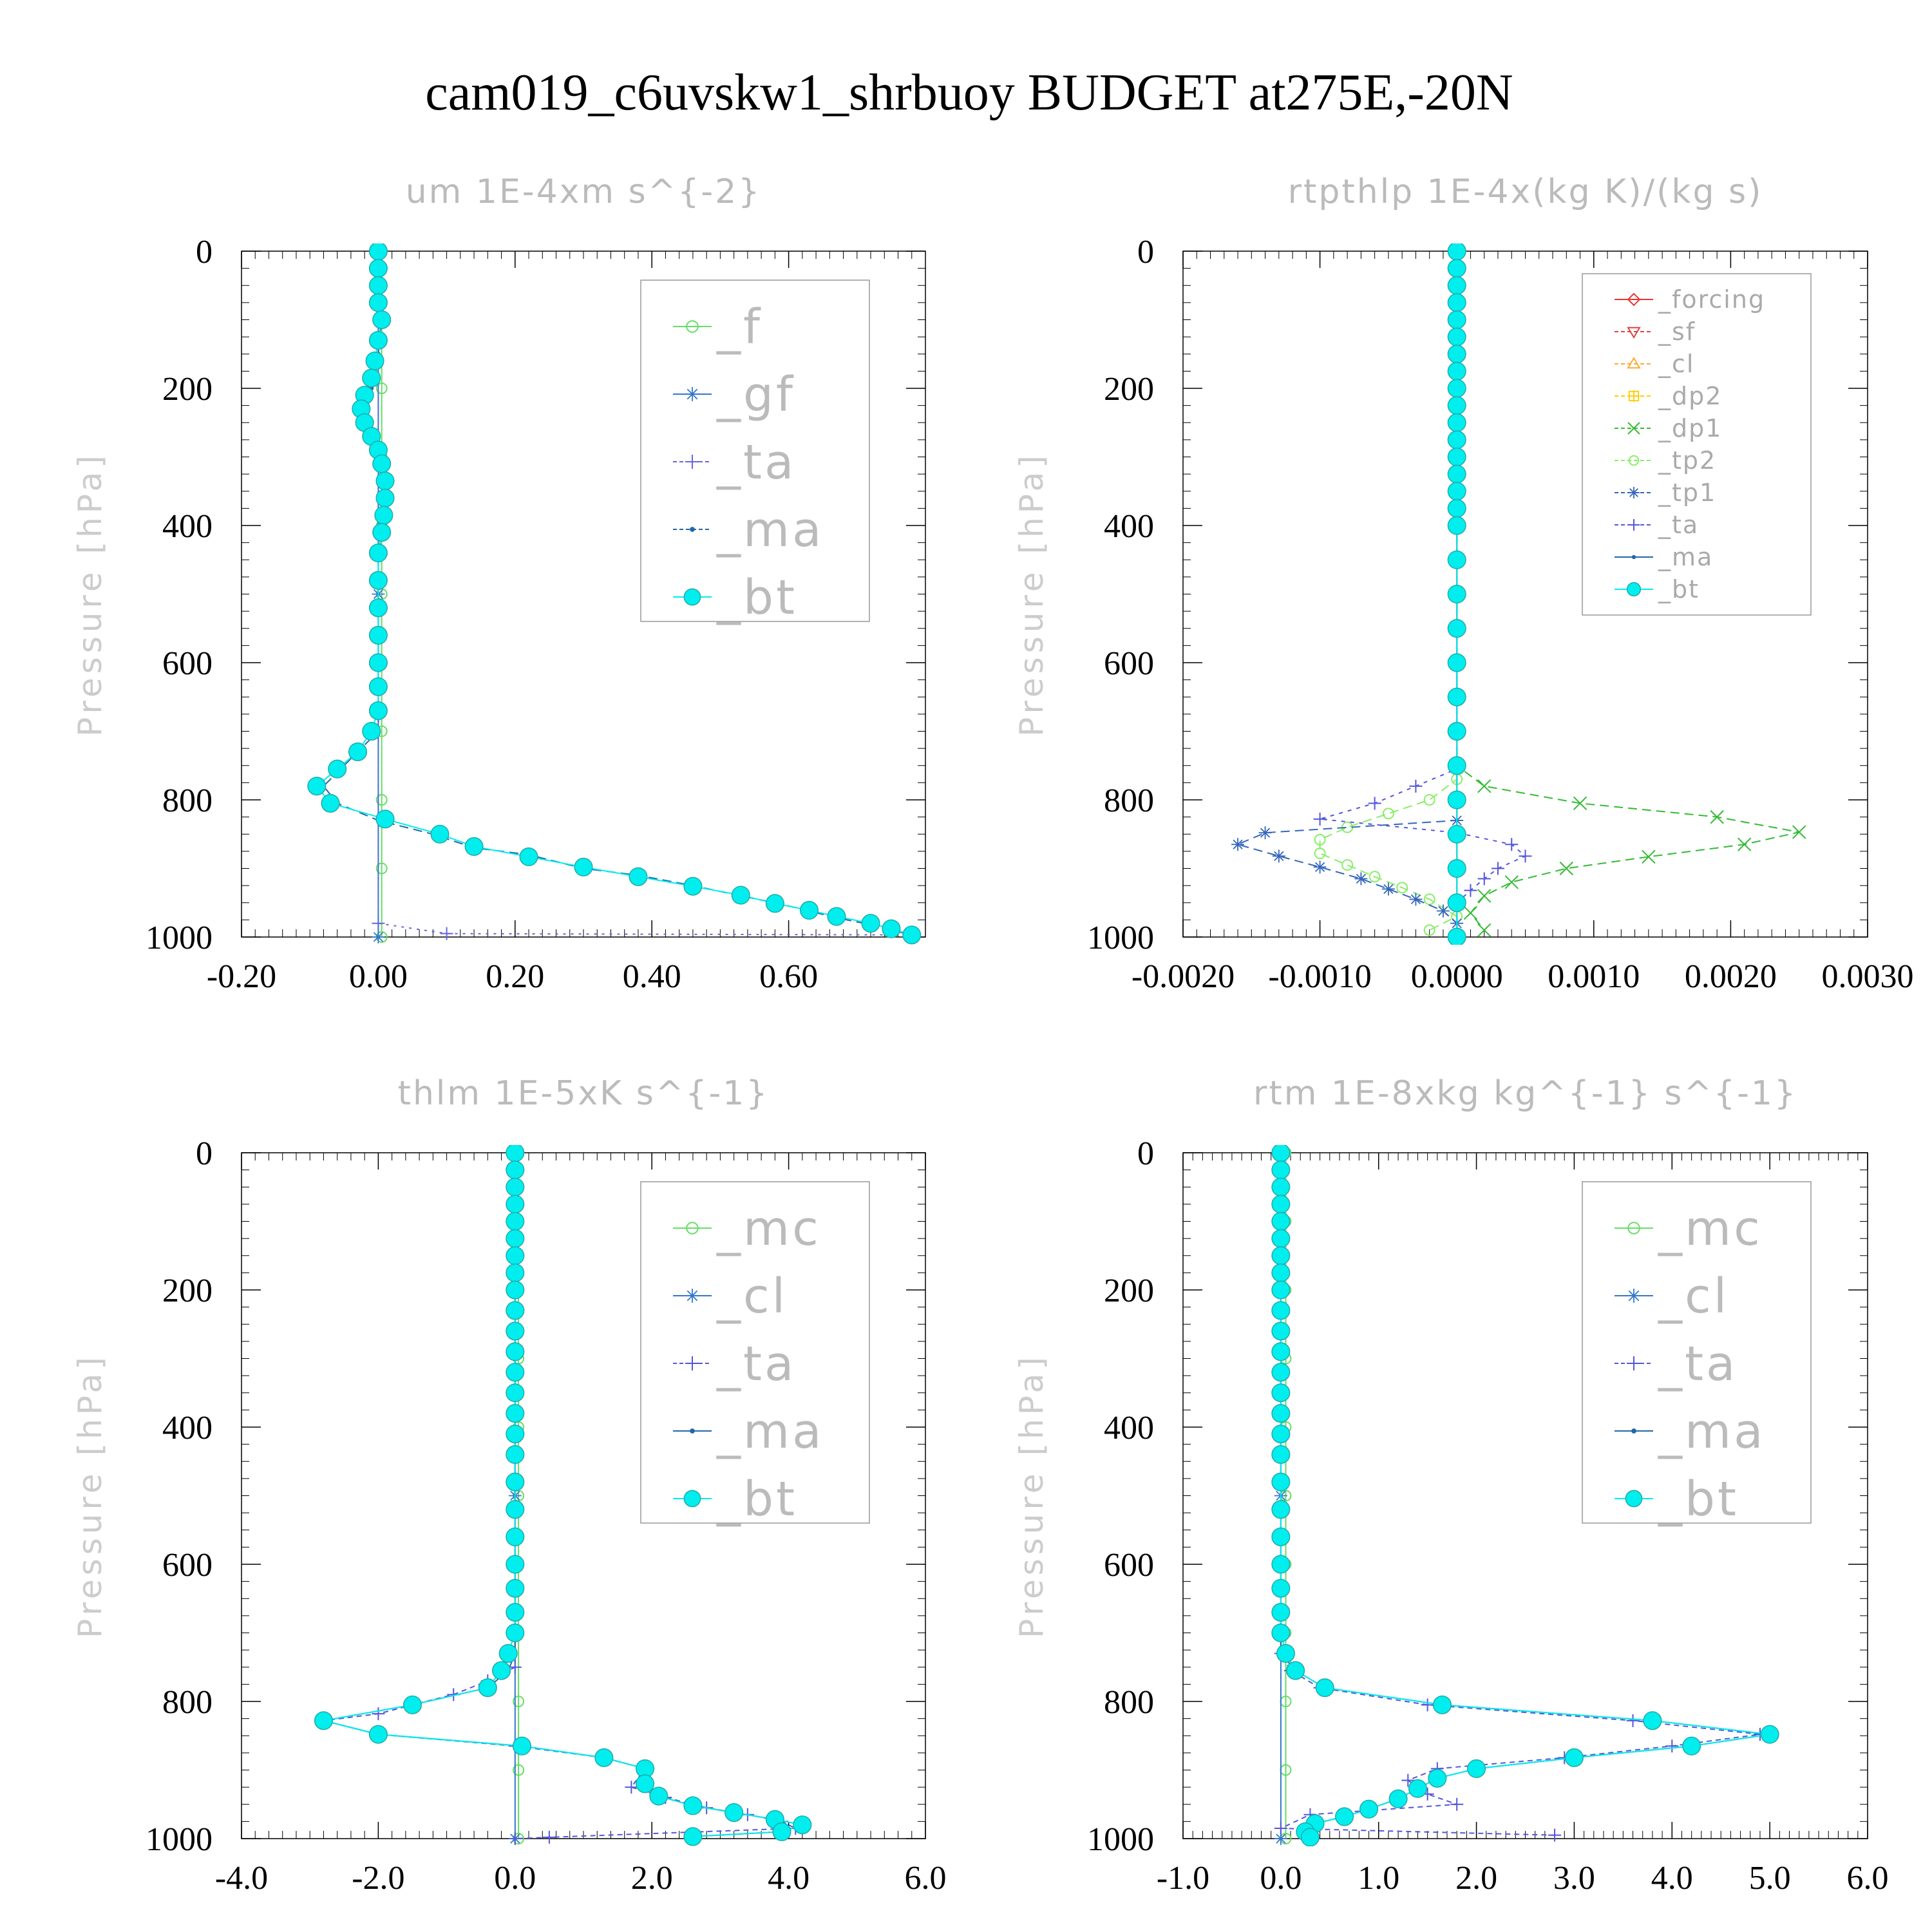  What do you see at coordinates (584, 192) in the screenshot?
I see `panel-title: um 1E-4xm s^{-2}` at bounding box center [584, 192].